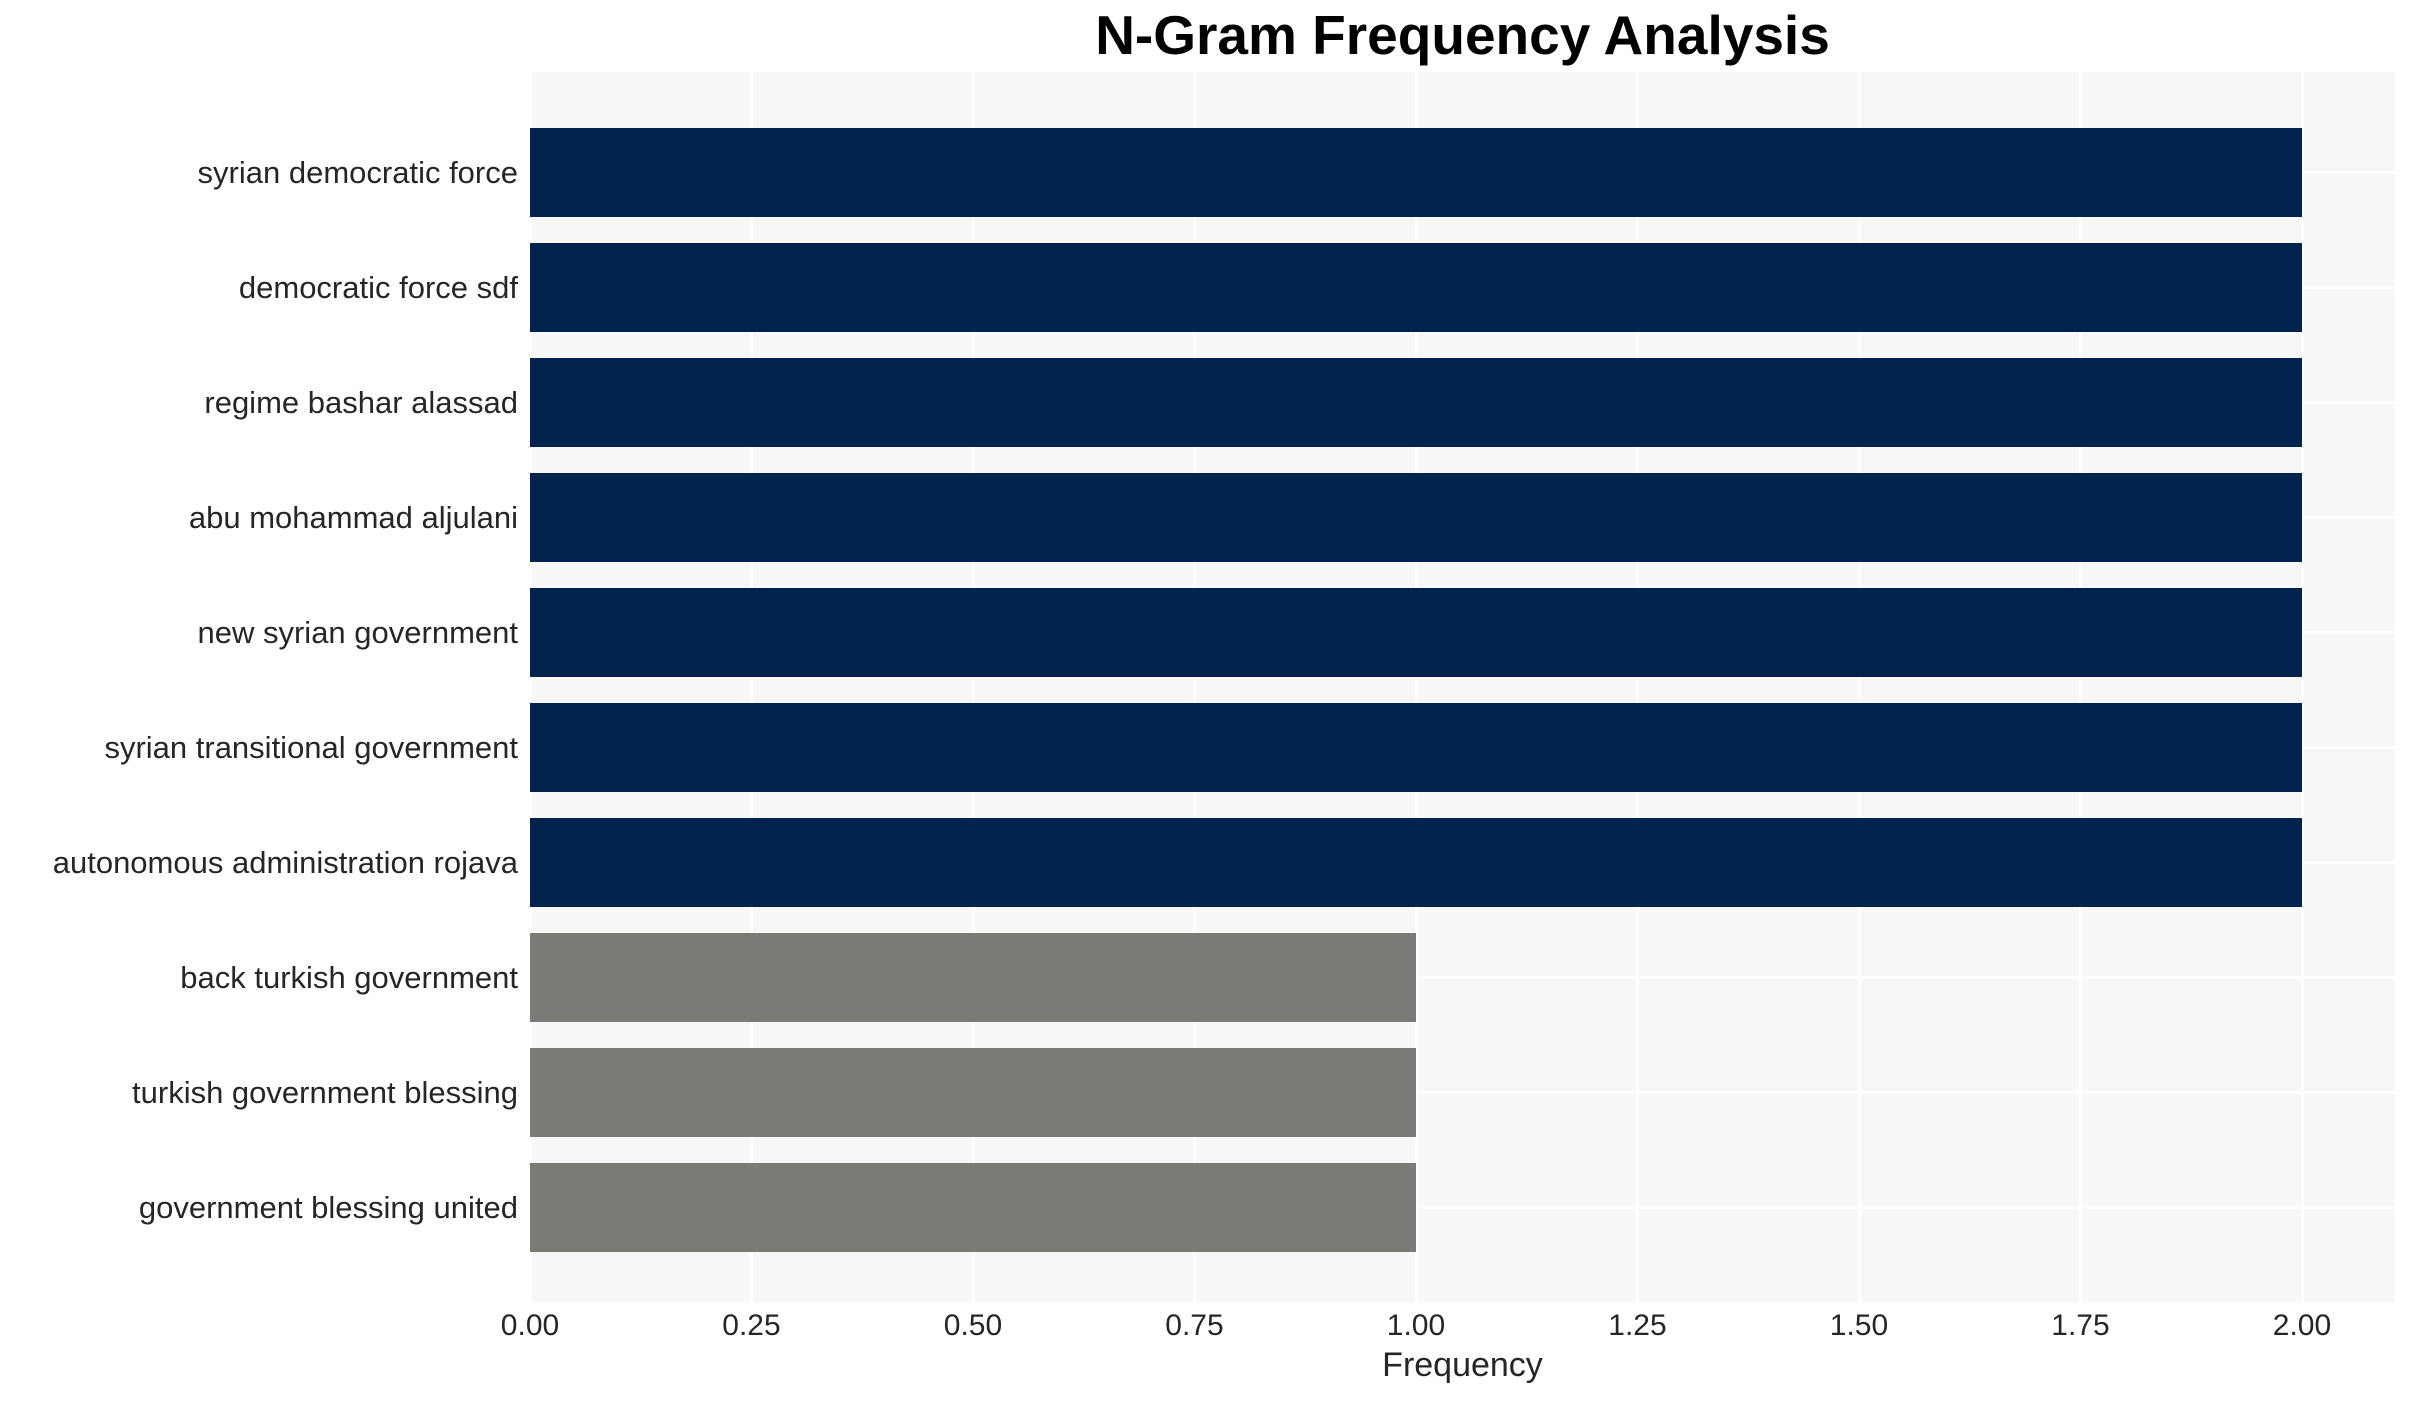  Describe the element at coordinates (285, 862) in the screenshot. I see `category-label: autonomous administration rojava` at that location.